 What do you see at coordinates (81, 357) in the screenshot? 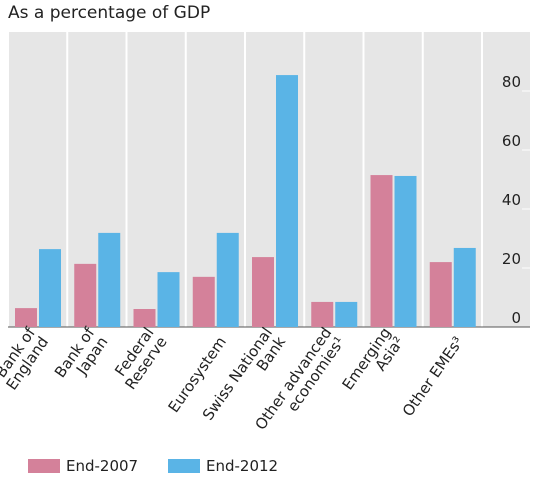
I see `x-tick-label: Bank ofJapan` at bounding box center [81, 357].